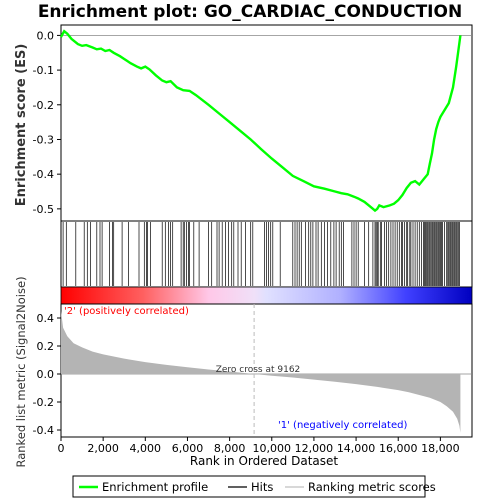 This screenshot has height=500, width=500. Describe the element at coordinates (47, 122) in the screenshot. I see `es-y-axis-ticks: 0.0 -0.1 -0.2 -0.3 -0.4 -0.5` at that location.